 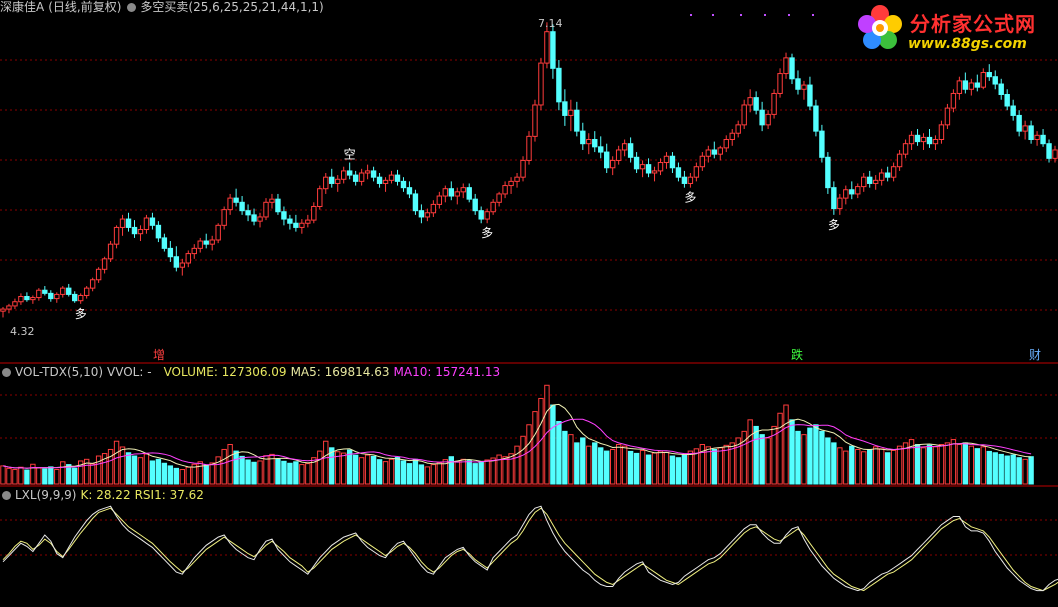 What do you see at coordinates (1035, 355) in the screenshot?
I see `event-marker-finance: 财` at bounding box center [1035, 355].